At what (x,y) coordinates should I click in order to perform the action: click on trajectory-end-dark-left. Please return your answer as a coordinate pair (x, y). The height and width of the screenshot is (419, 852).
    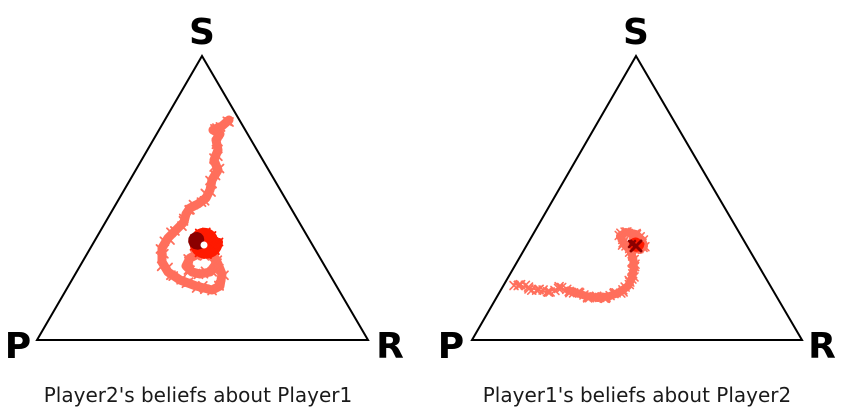
    Looking at the image, I should click on (196, 241).